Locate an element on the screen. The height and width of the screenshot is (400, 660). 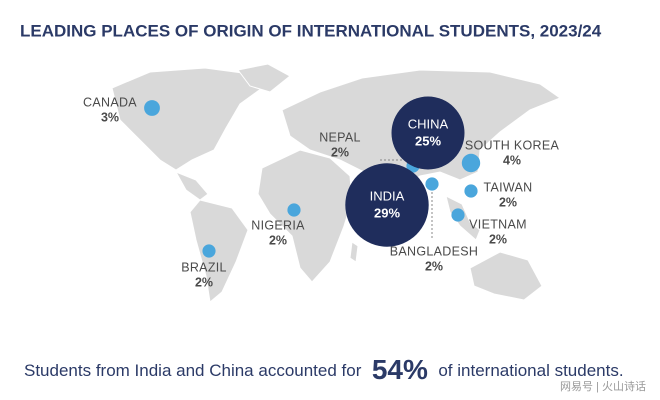
country-label: BANGLADESH is located at coordinates (434, 251).